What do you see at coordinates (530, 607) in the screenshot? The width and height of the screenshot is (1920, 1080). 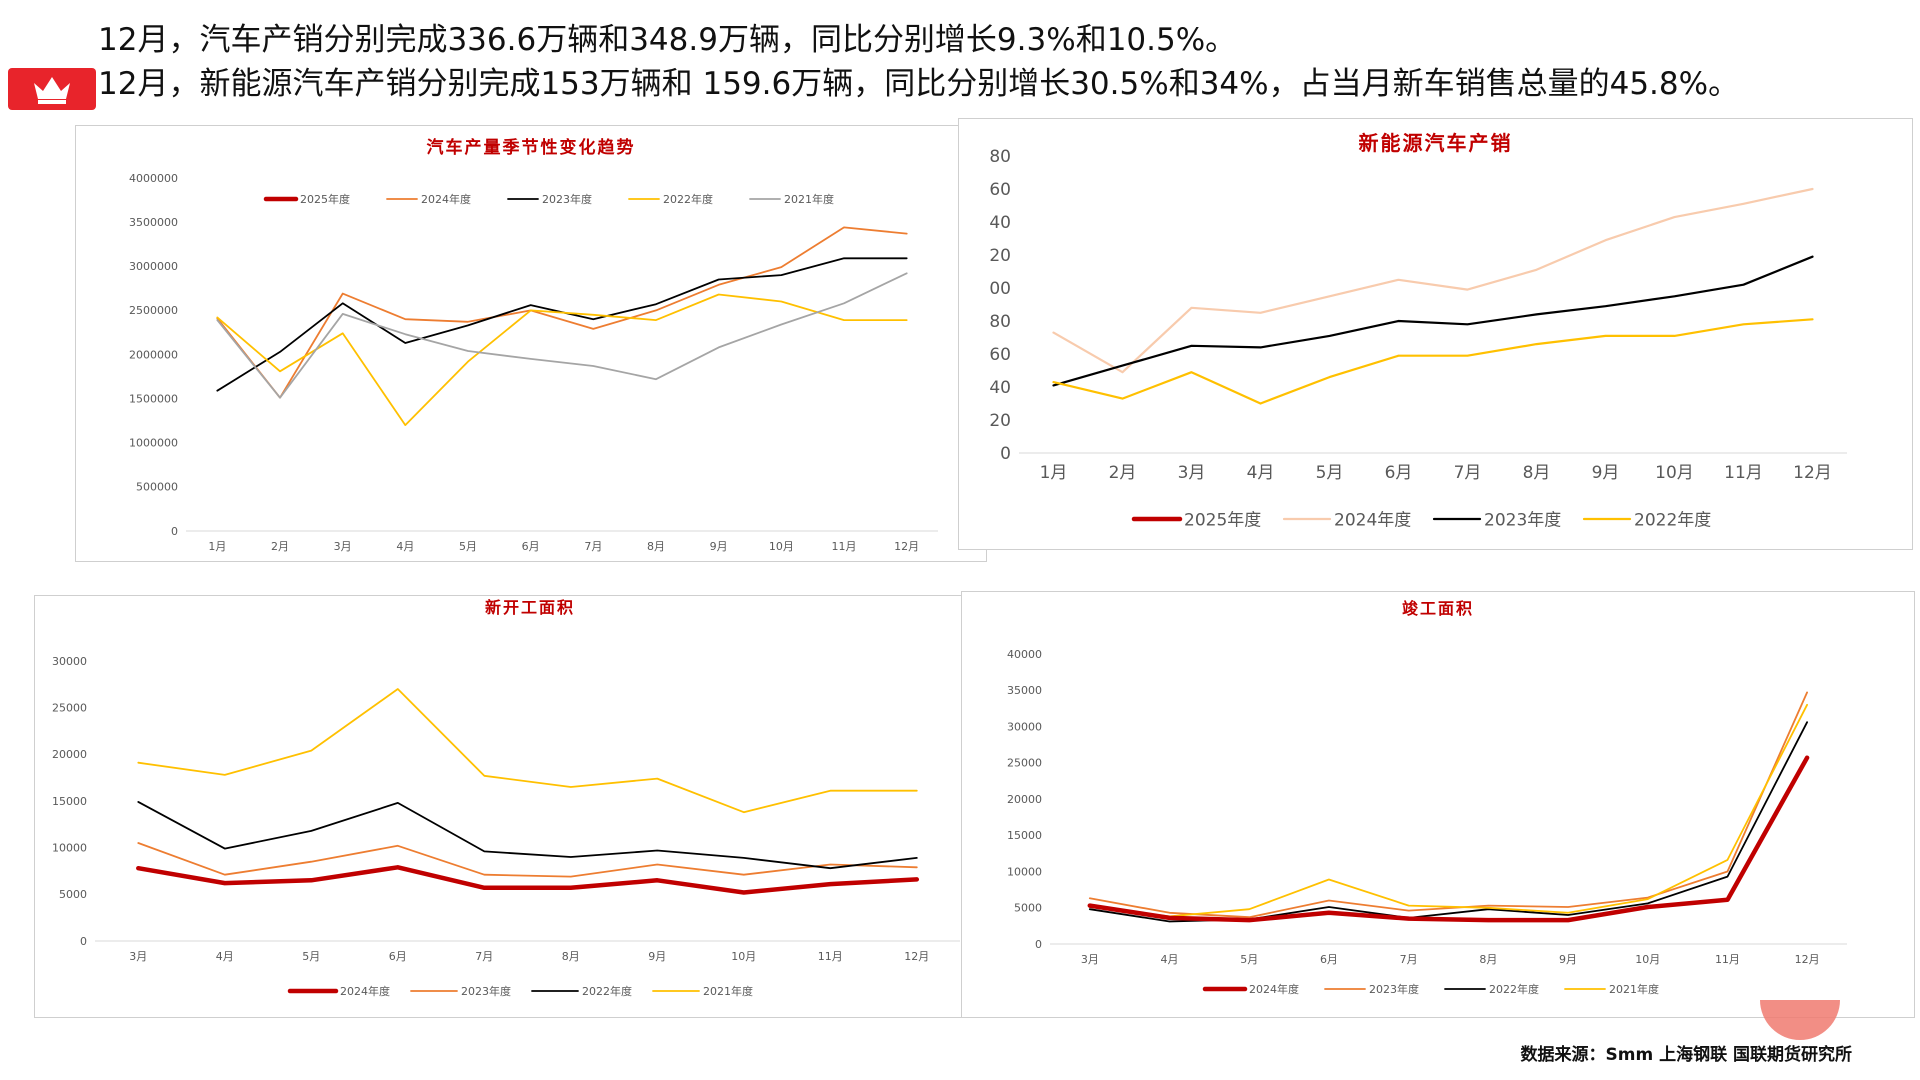 I see `chart-title: 新开工面积` at bounding box center [530, 607].